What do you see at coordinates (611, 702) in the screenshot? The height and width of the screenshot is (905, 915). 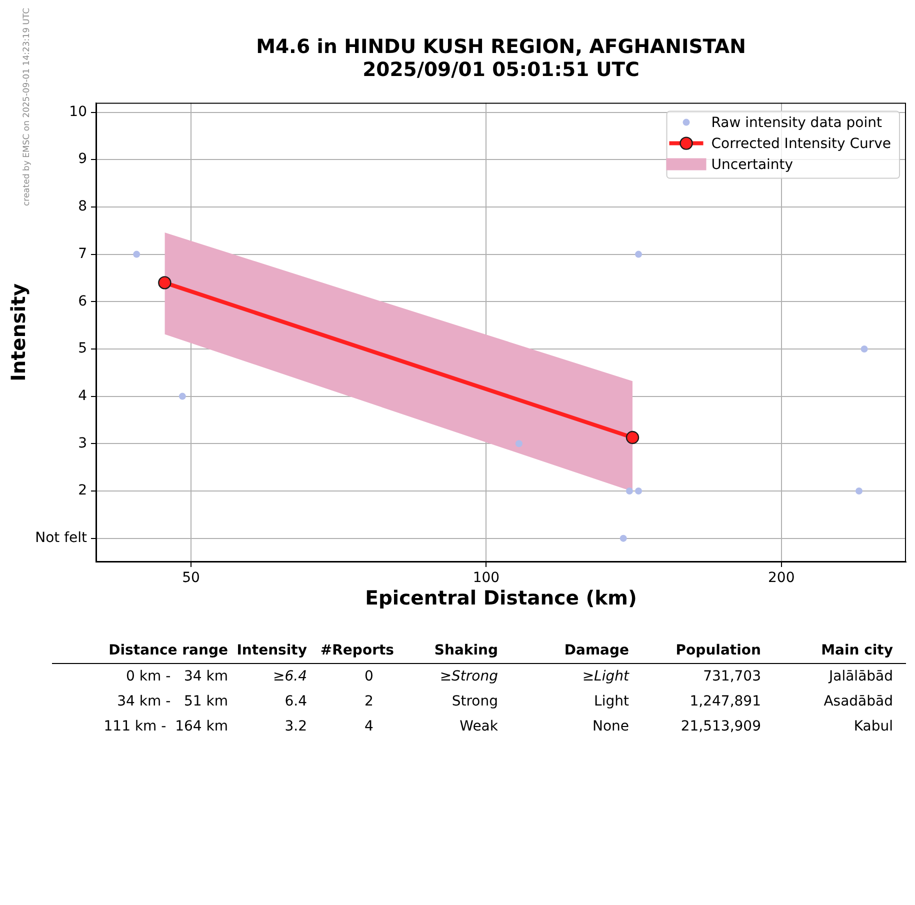 I see `text: Light` at bounding box center [611, 702].